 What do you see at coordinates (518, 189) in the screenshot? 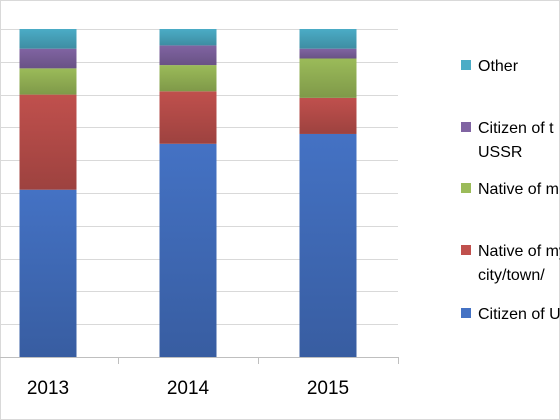
I see `legend-label-2: Native of m` at bounding box center [518, 189].